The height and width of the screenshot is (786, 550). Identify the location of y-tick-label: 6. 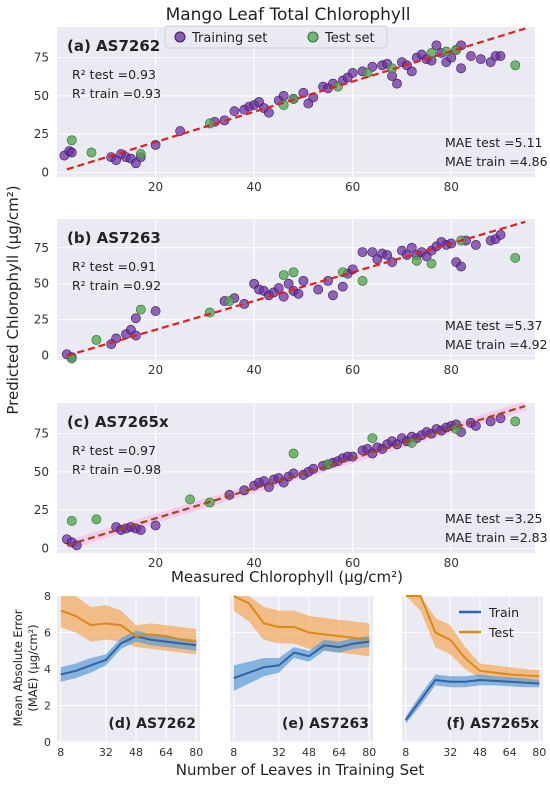
(47, 633).